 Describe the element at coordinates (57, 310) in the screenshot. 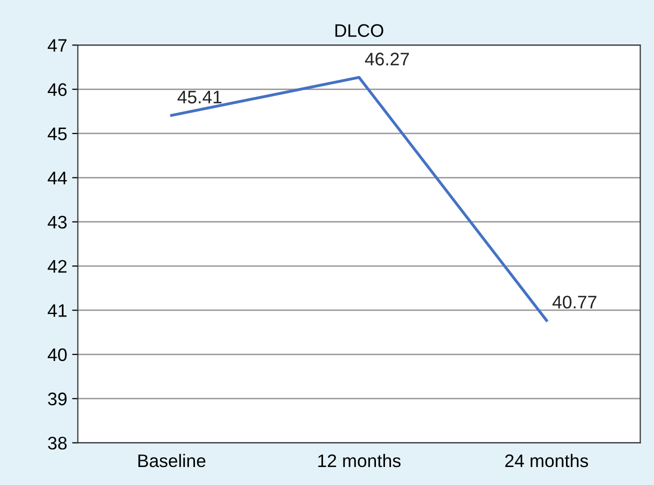

I see `y-tick-label: 41` at that location.